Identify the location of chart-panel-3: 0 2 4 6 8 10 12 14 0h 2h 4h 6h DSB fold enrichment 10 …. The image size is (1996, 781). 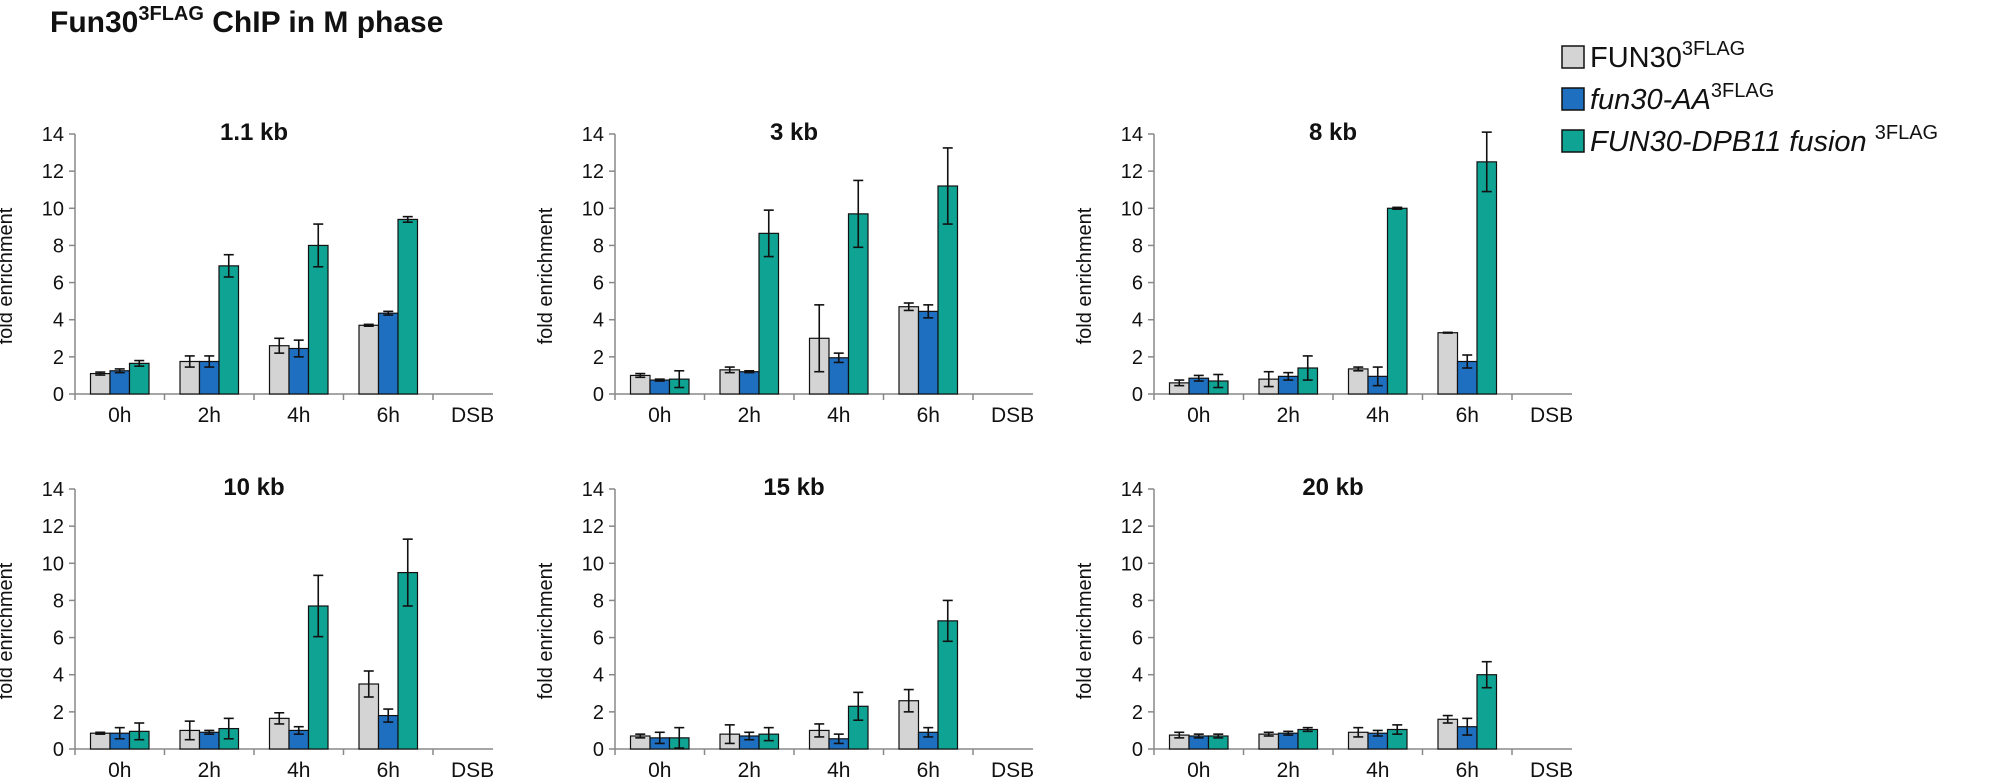
(247, 627).